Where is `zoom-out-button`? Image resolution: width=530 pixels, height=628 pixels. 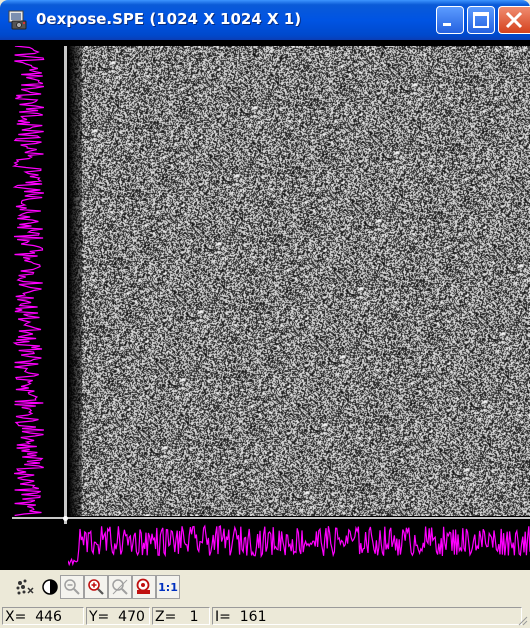 zoom-out-button is located at coordinates (72, 587).